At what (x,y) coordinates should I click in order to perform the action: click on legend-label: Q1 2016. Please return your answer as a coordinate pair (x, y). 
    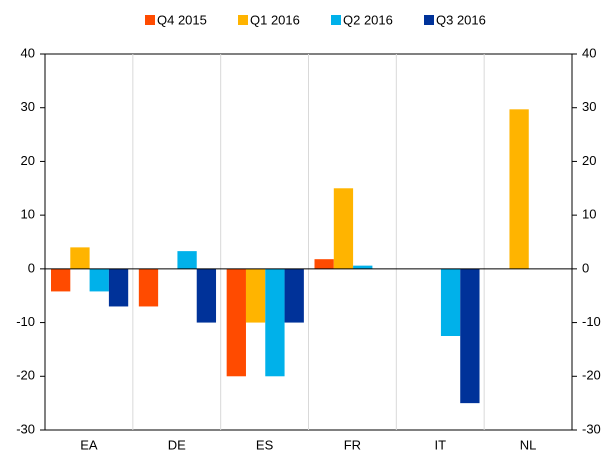
    Looking at the image, I should click on (275, 19).